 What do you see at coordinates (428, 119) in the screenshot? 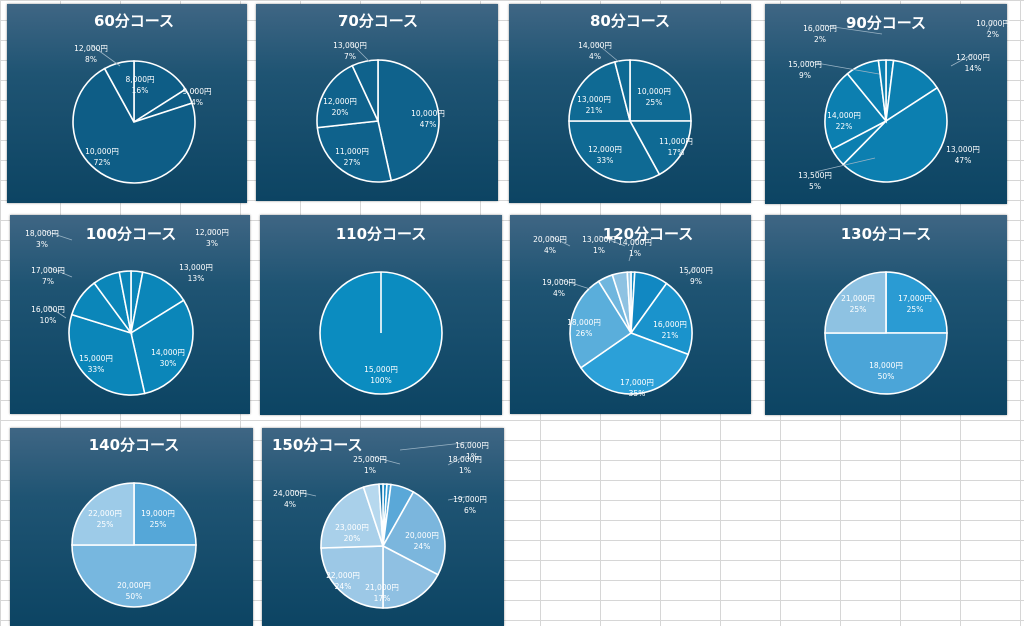
I see `slice-label: 10,000円 47%` at bounding box center [428, 119].